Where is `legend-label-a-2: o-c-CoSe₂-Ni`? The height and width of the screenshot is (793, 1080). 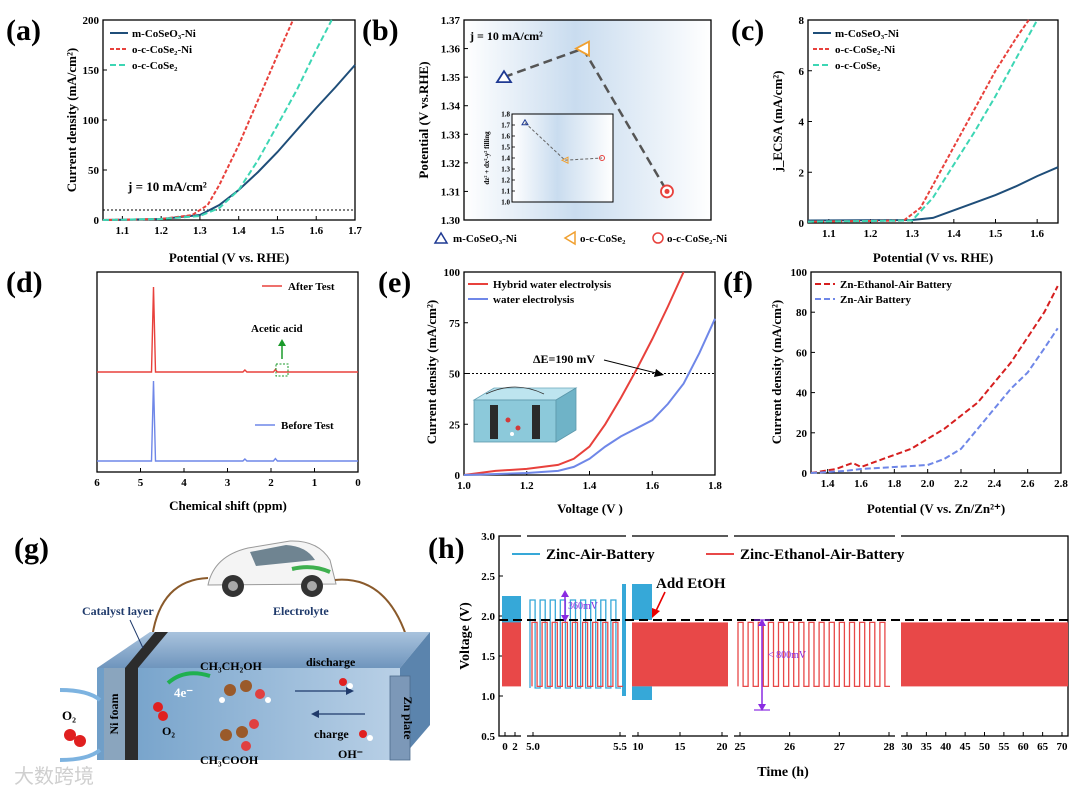
legend-label-a-2: o-c-CoSe₂-Ni is located at coordinates (162, 50).